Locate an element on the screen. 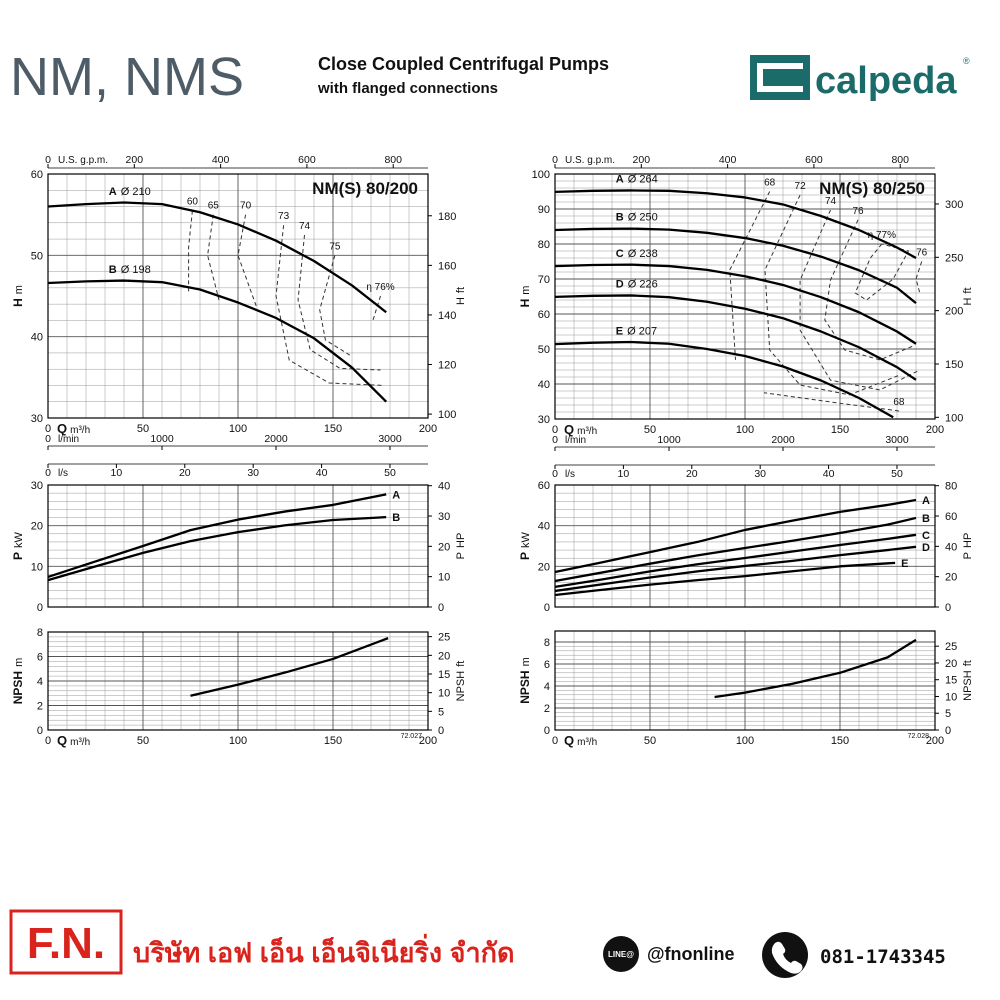  y-tick-label: 50 is located at coordinates (37, 256).